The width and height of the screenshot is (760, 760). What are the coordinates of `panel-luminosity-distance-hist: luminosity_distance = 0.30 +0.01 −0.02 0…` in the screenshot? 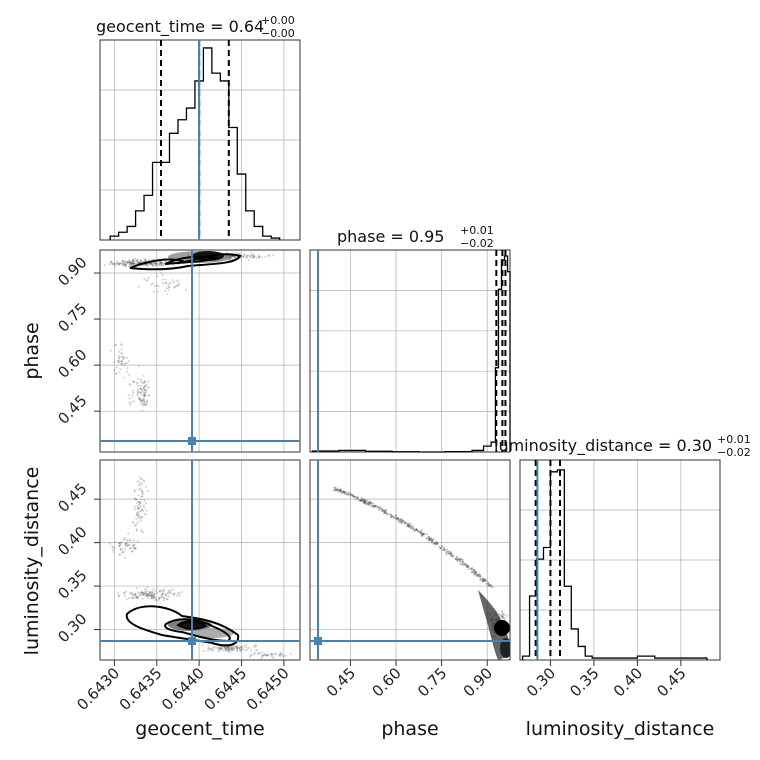 It's located at (622, 566).